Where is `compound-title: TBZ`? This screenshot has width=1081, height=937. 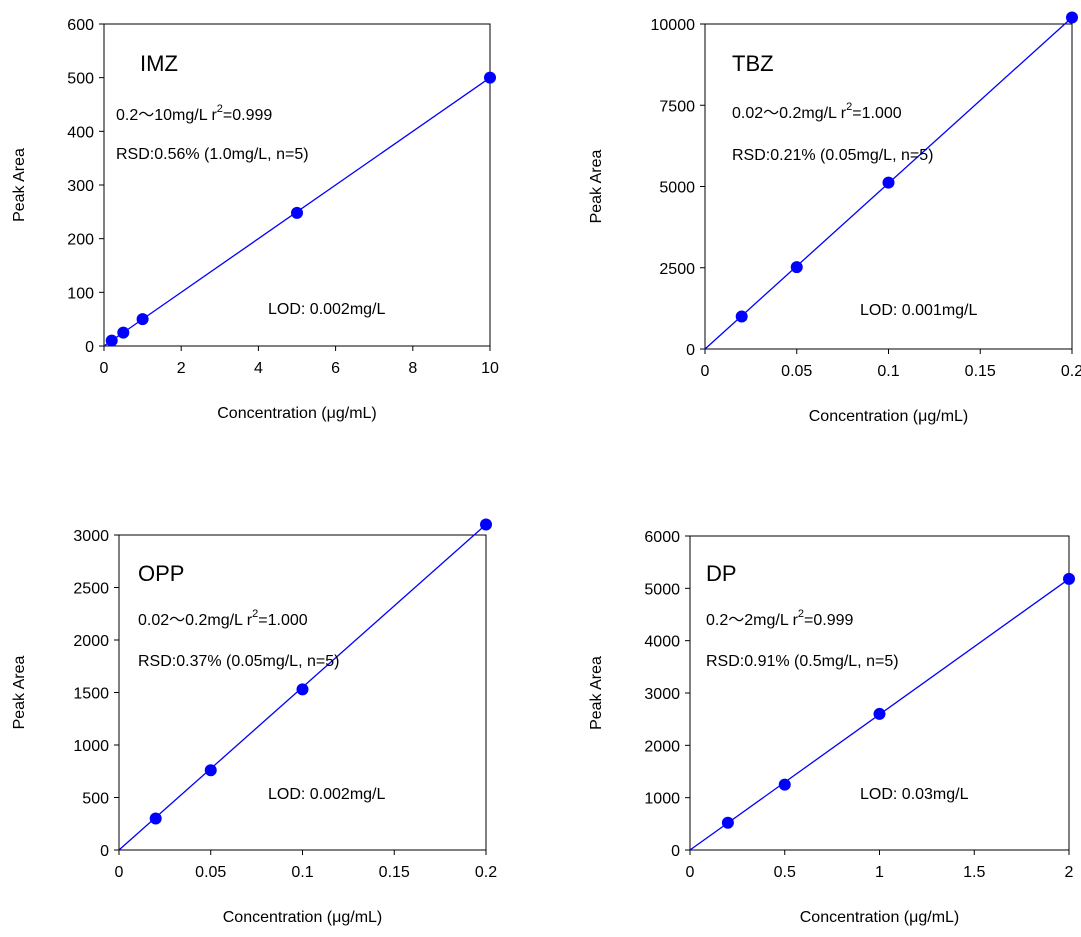
compound-title: TBZ is located at coordinates (753, 63).